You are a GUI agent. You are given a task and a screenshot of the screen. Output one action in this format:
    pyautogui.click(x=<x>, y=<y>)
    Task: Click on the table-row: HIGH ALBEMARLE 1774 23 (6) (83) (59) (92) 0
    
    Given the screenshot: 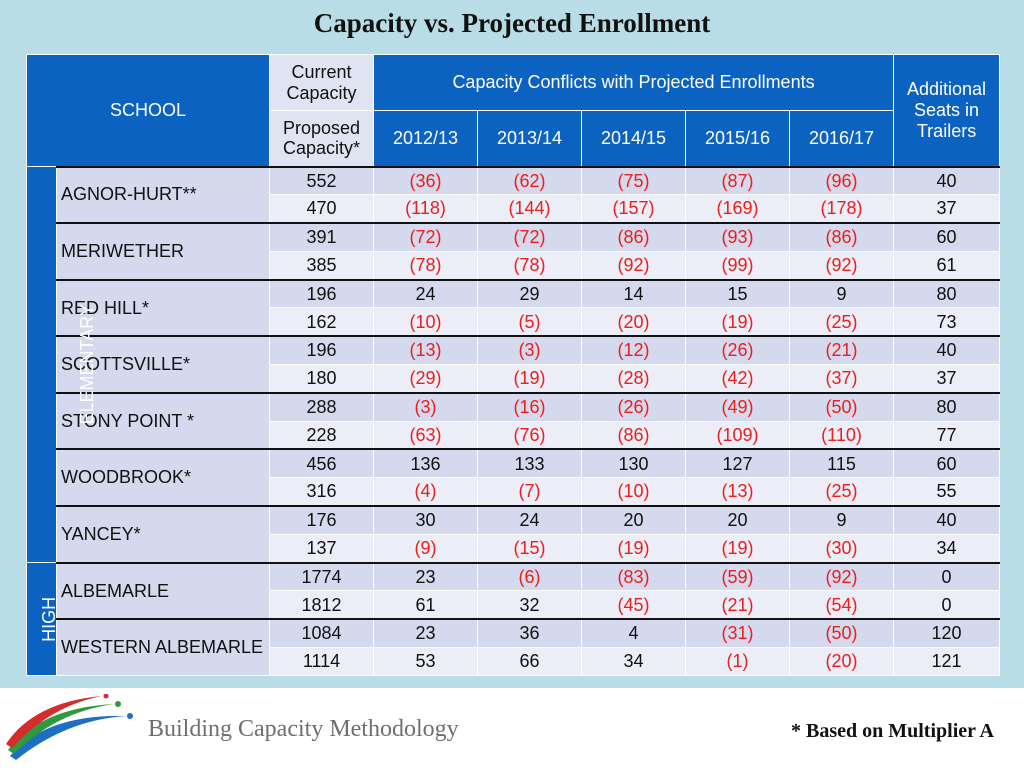 What is the action you would take?
    pyautogui.click(x=513, y=619)
    